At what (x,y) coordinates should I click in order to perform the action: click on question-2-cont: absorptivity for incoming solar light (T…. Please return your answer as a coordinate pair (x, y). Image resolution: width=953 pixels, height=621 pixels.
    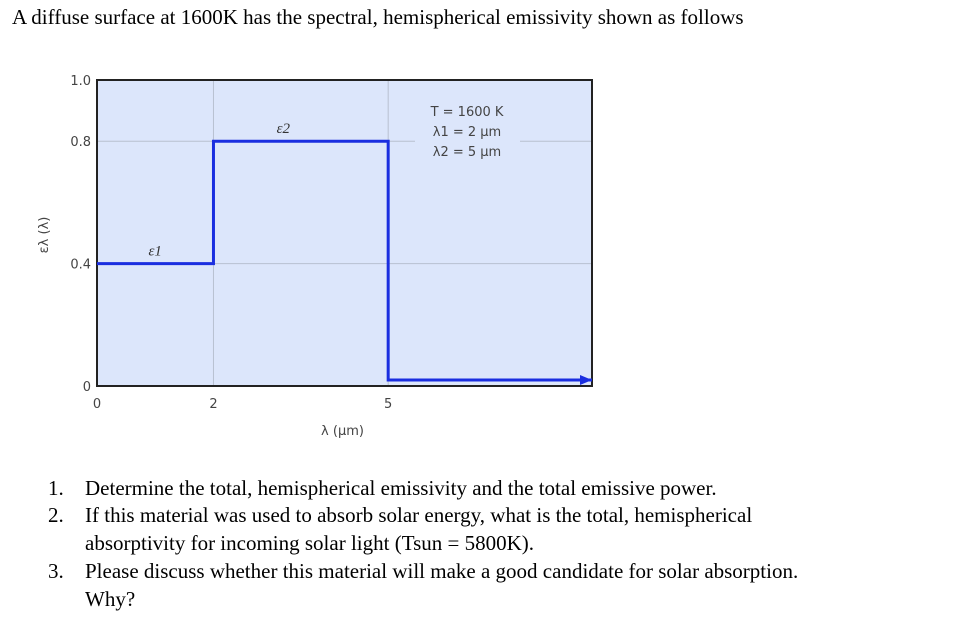
    Looking at the image, I should click on (309, 543).